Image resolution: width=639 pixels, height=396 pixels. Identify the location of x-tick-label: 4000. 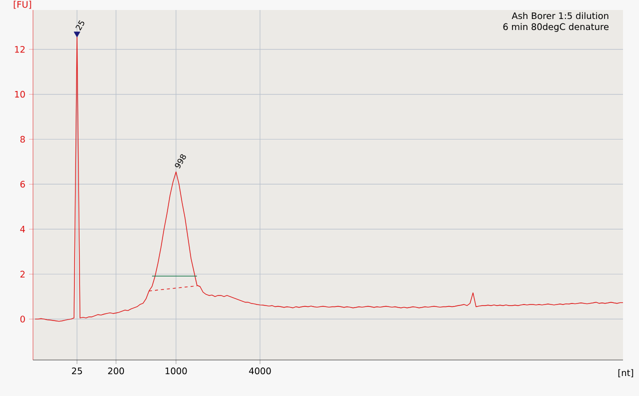
(260, 371).